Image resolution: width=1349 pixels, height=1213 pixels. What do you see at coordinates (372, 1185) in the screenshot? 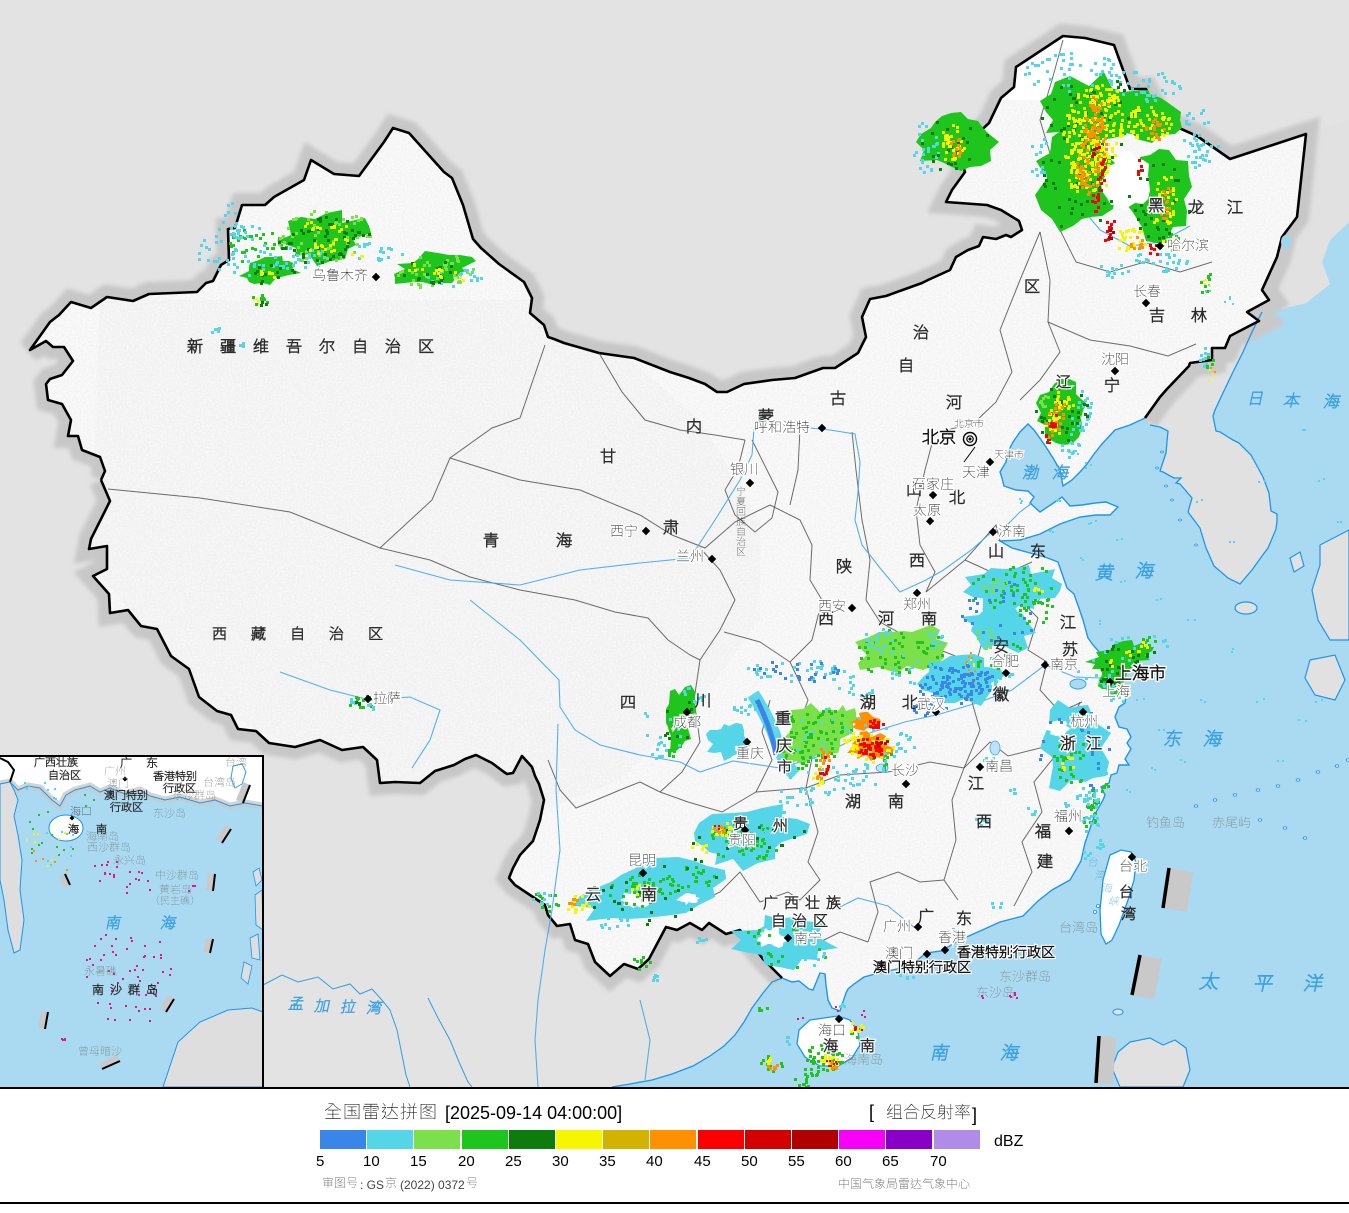
I see `svg-text:: GS: : GS` at bounding box center [372, 1185].